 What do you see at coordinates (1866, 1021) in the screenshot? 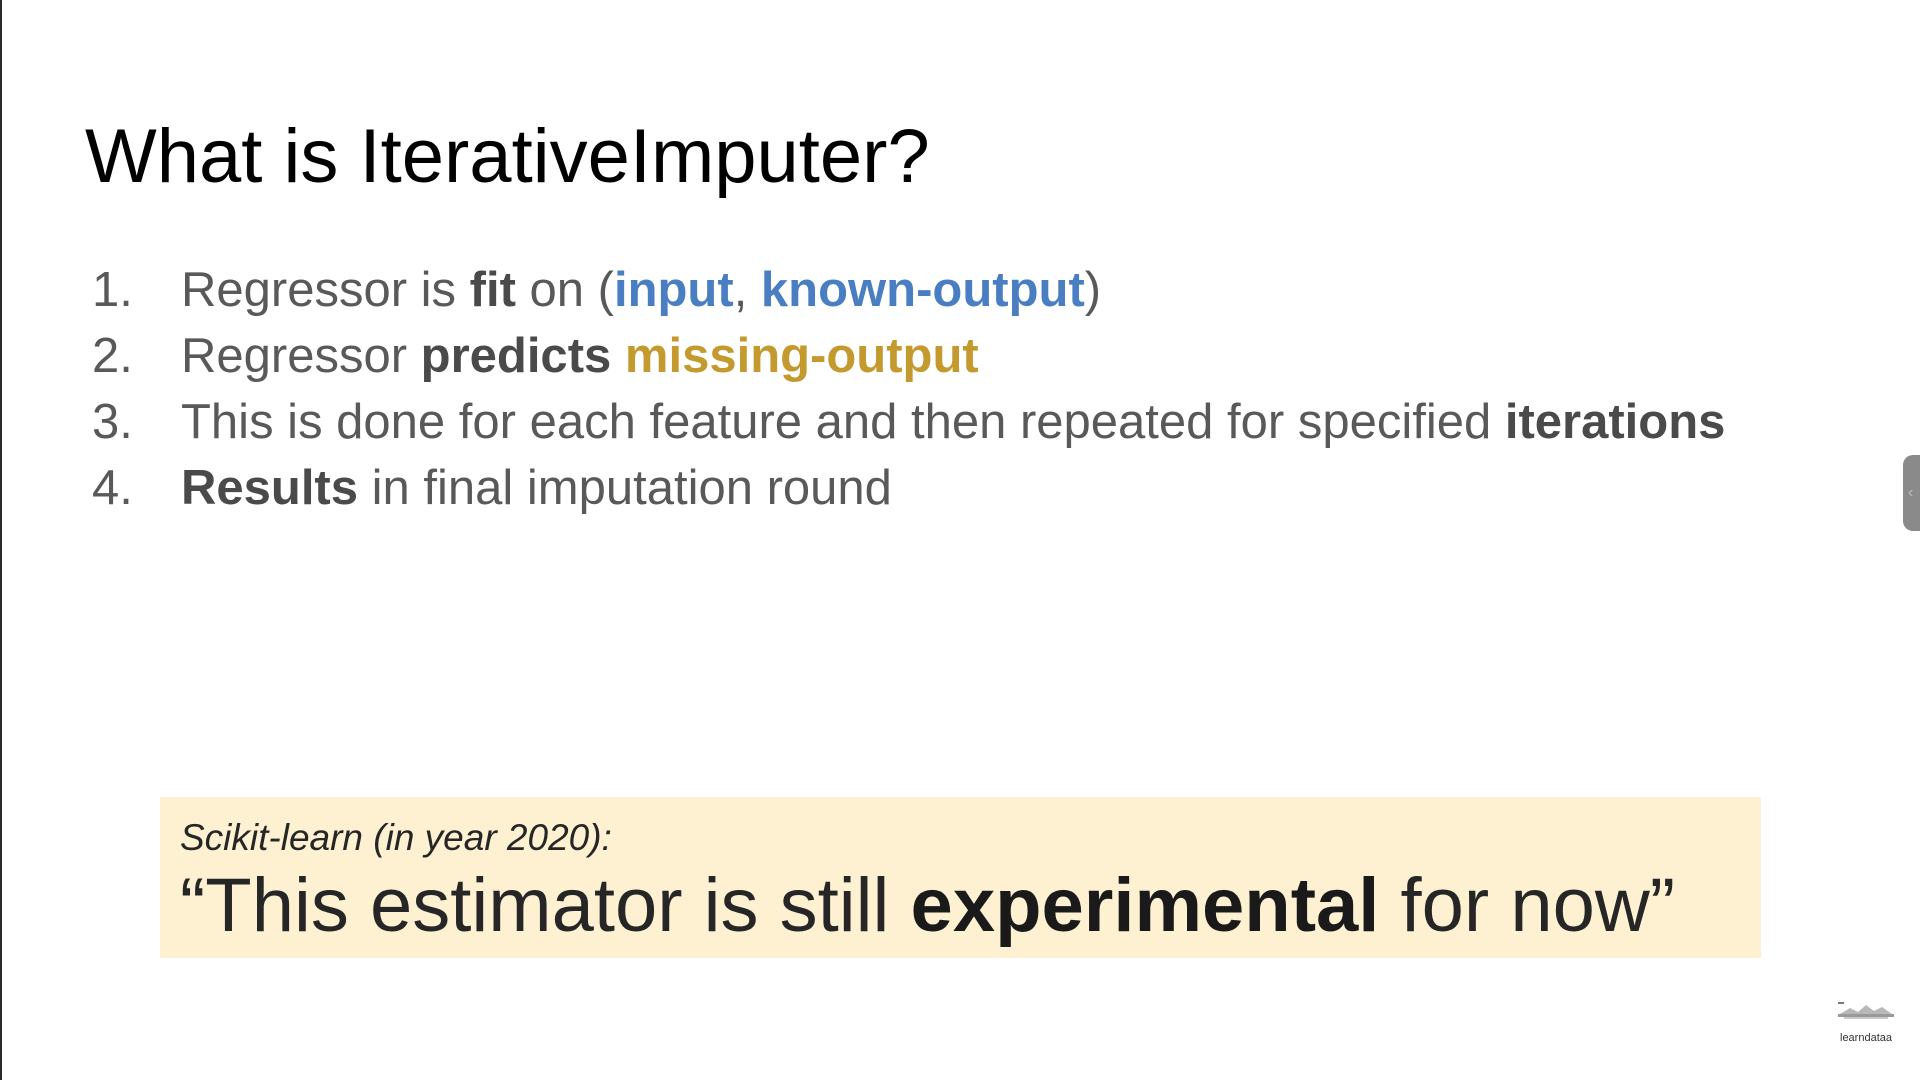
I see `channel-watermark: learndataa` at bounding box center [1866, 1021].